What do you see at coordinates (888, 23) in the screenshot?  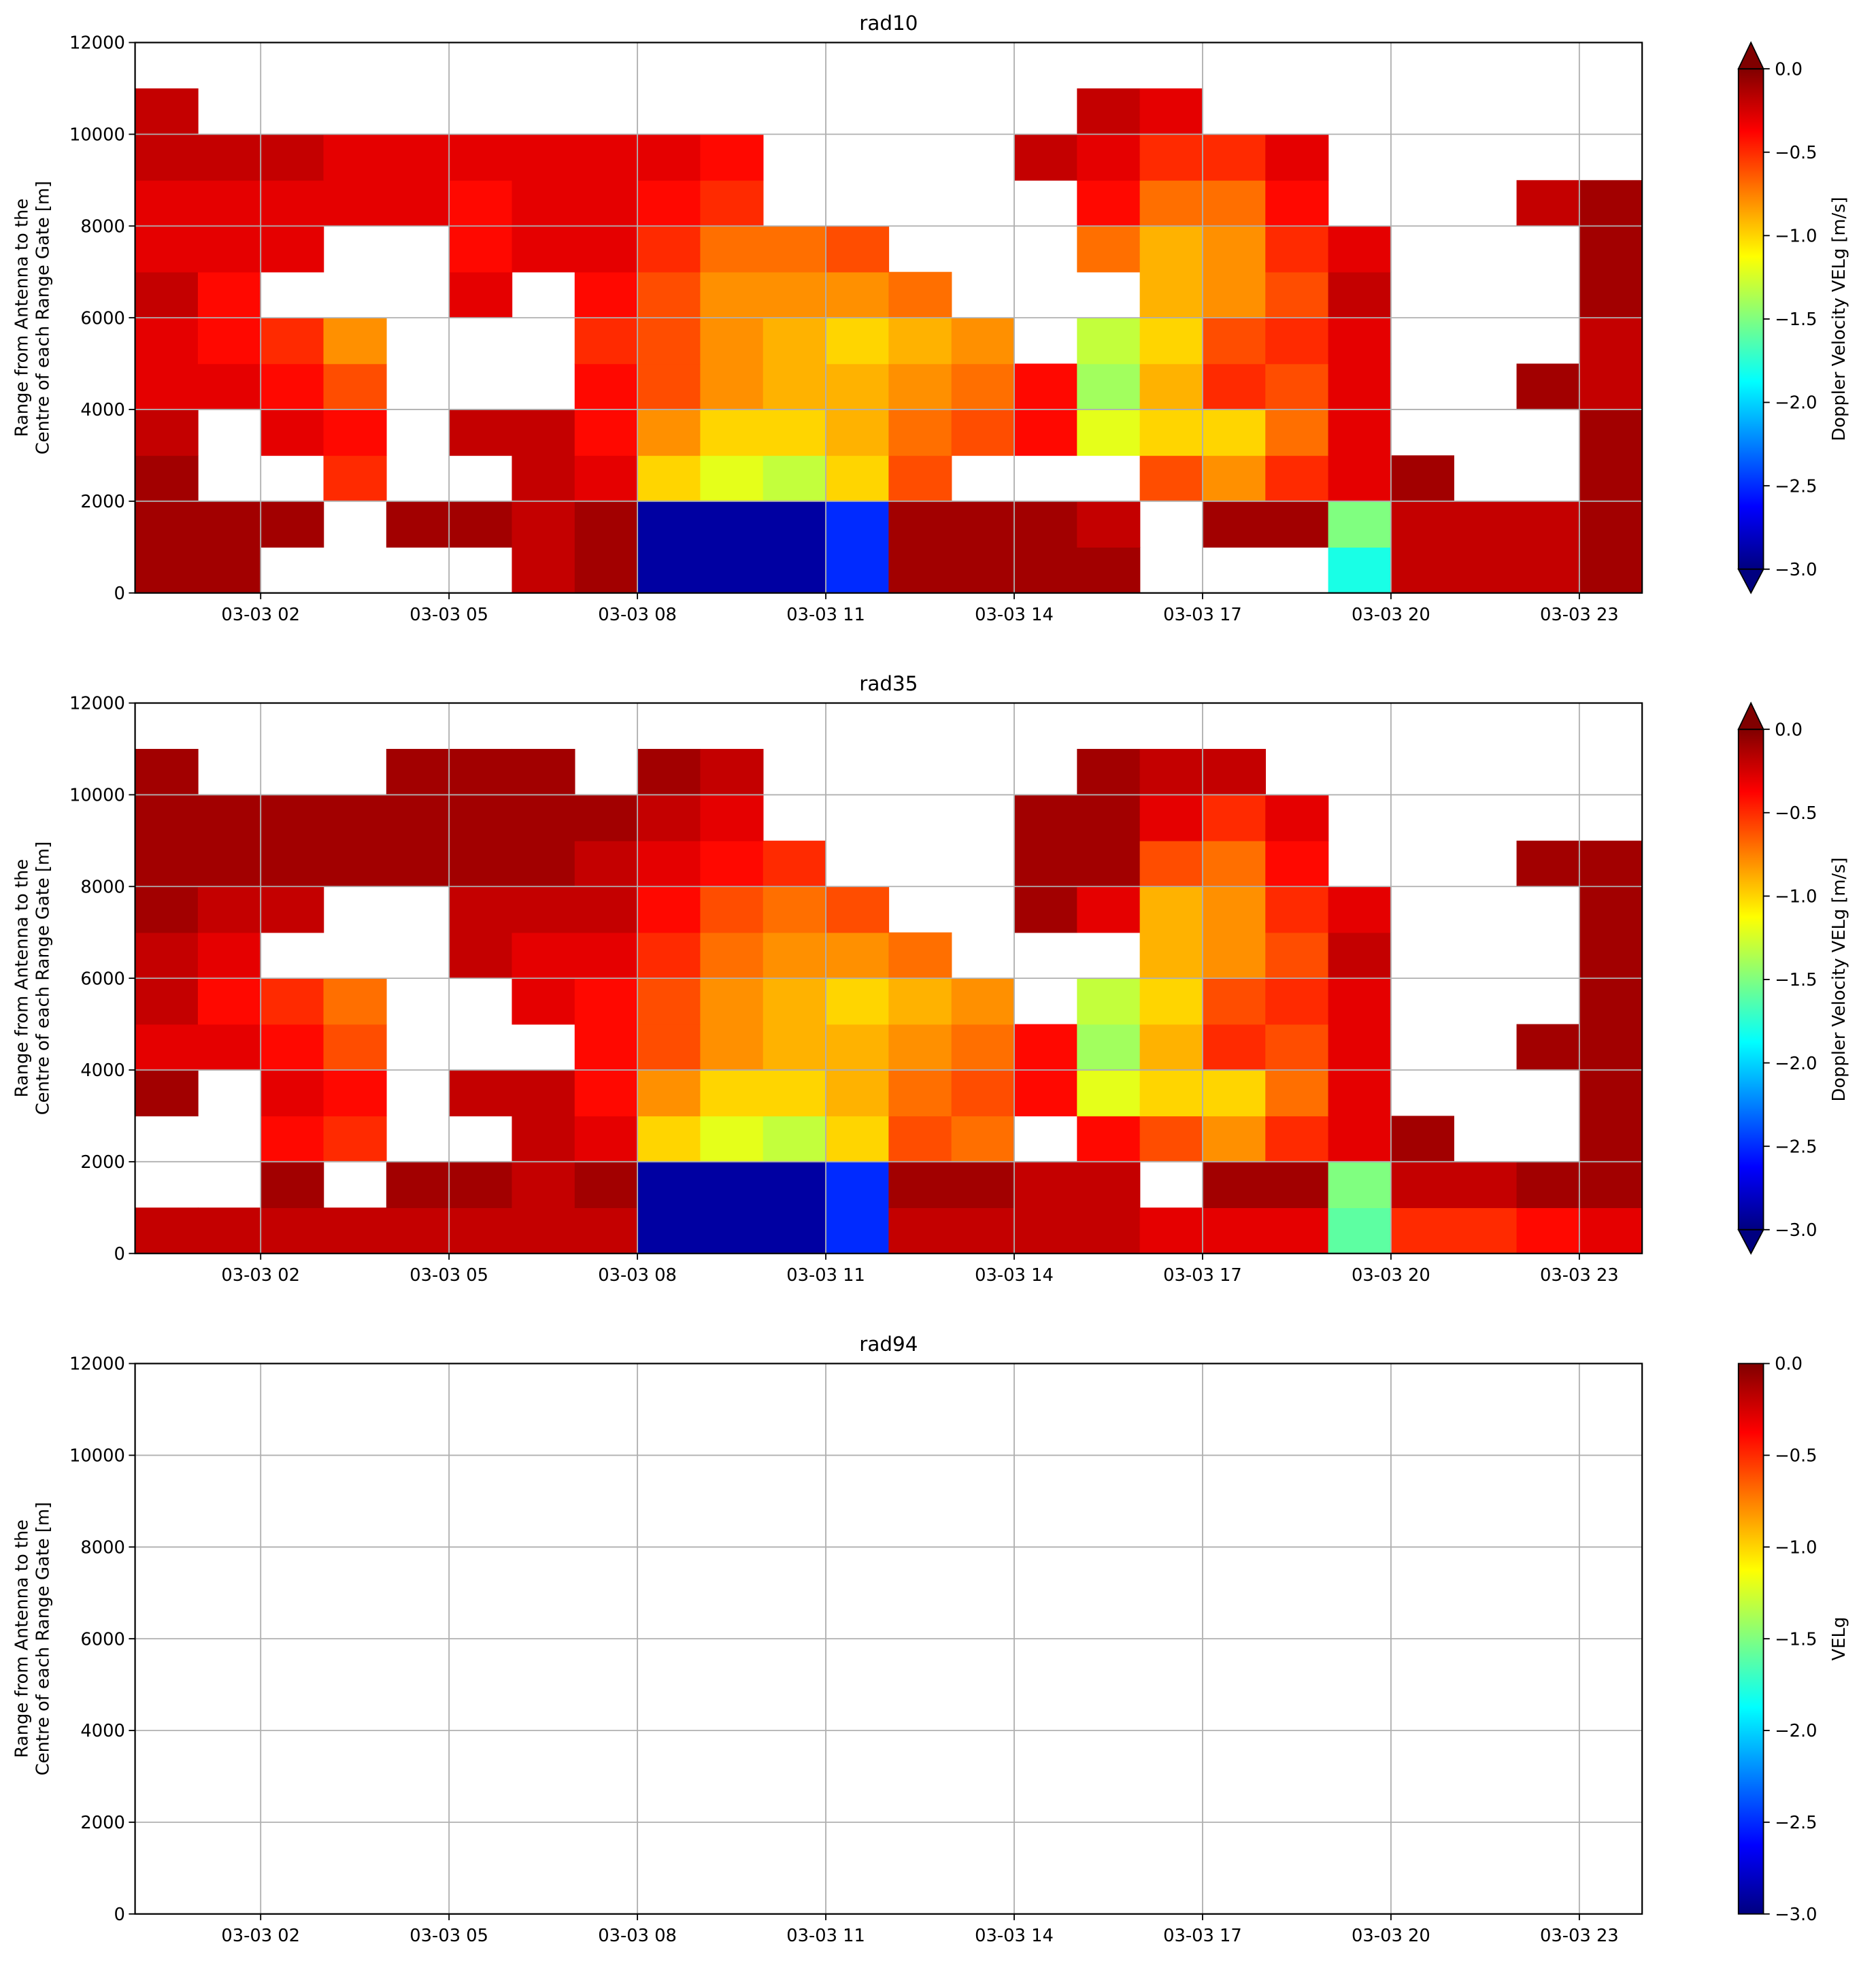 I see `chart-title: rad10` at bounding box center [888, 23].